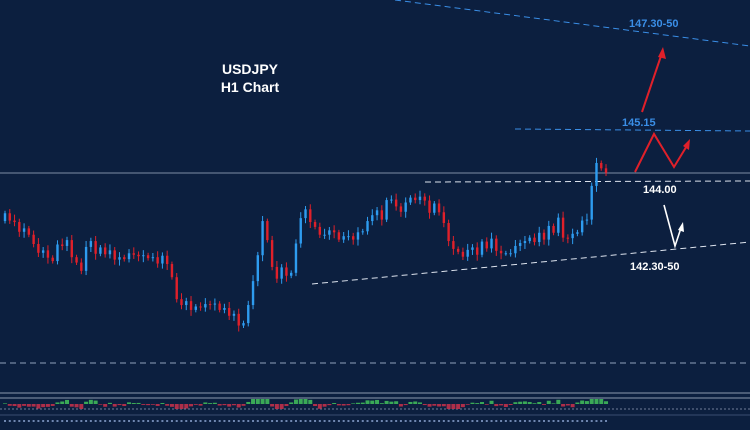  I want to click on target-arrow-red, so click(652, 82).